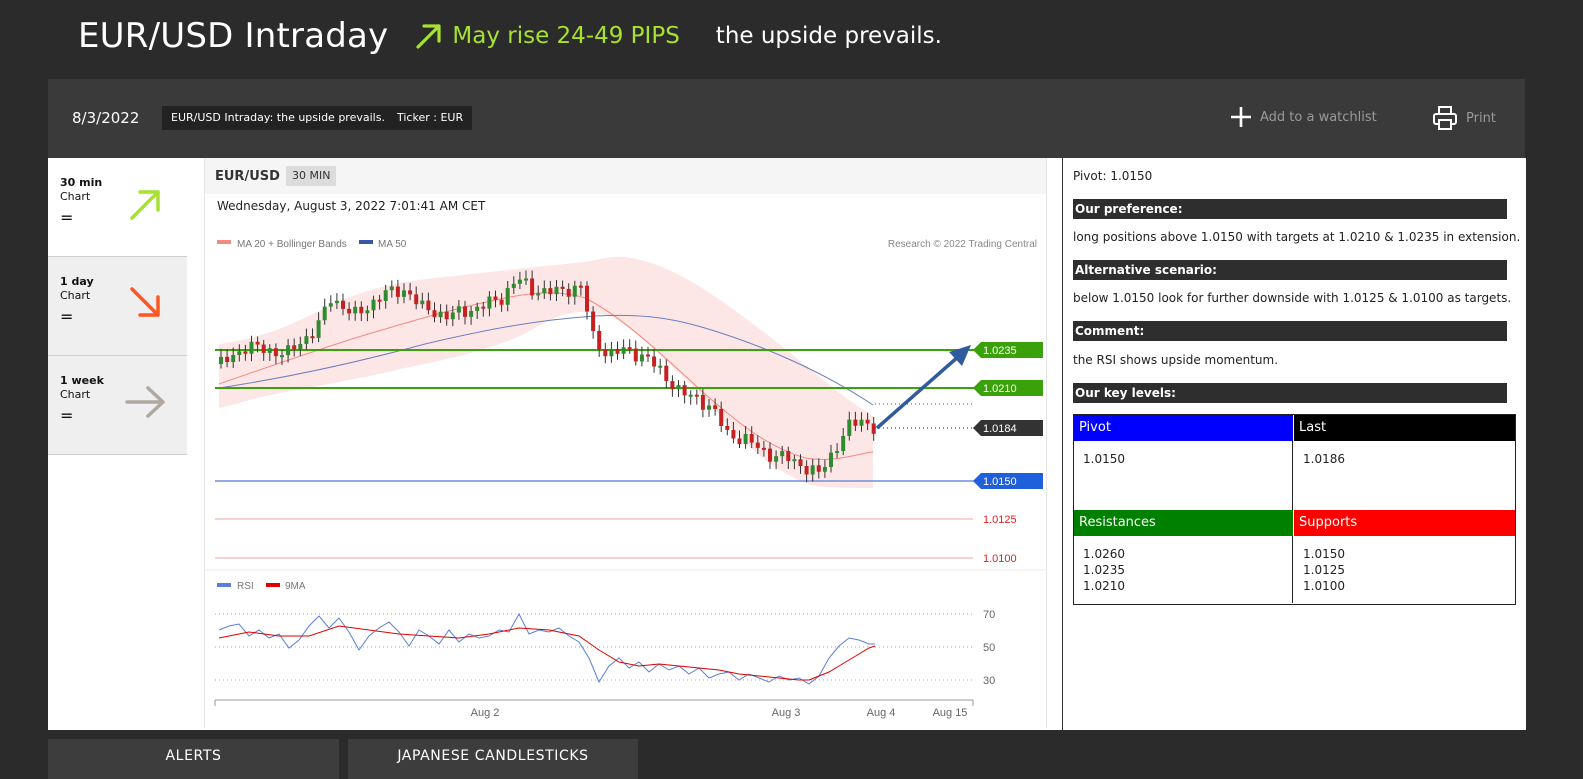 This screenshot has height=779, width=1583. I want to click on chart-timestamp: Wednesday, August 3, 2022 7:01:41 AM CET, so click(351, 206).